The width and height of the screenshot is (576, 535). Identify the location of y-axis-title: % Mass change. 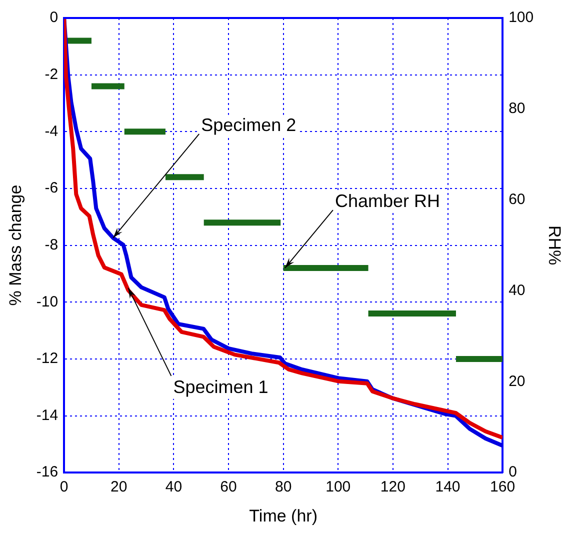
(15, 245).